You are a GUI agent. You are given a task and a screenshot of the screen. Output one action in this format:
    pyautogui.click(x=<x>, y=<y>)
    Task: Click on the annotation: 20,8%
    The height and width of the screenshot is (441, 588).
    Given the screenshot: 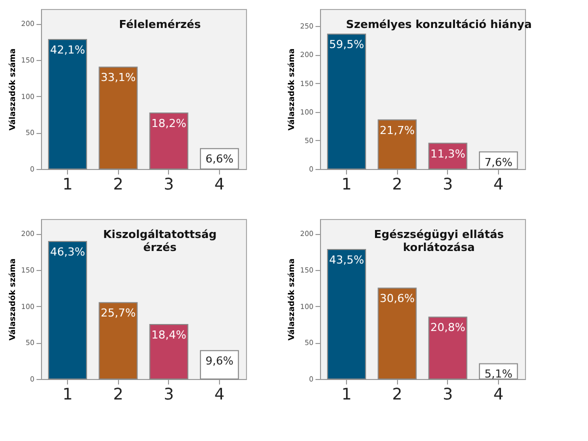 What is the action you would take?
    pyautogui.click(x=448, y=327)
    